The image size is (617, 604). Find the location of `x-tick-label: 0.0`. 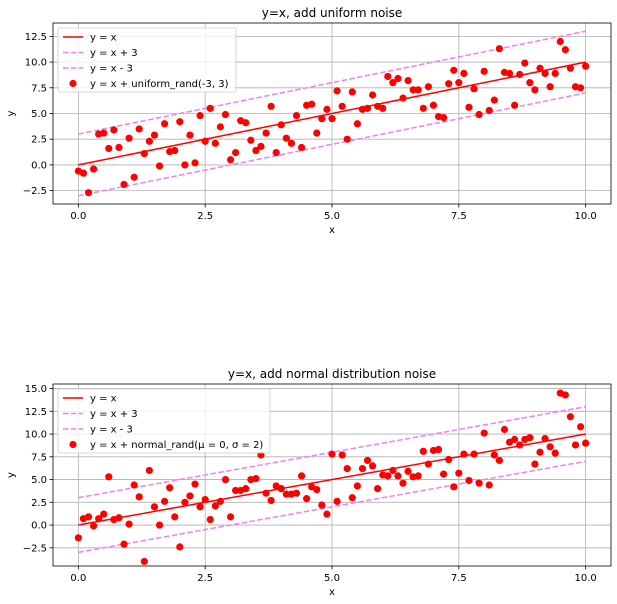

x-tick-label: 0.0 is located at coordinates (78, 578).